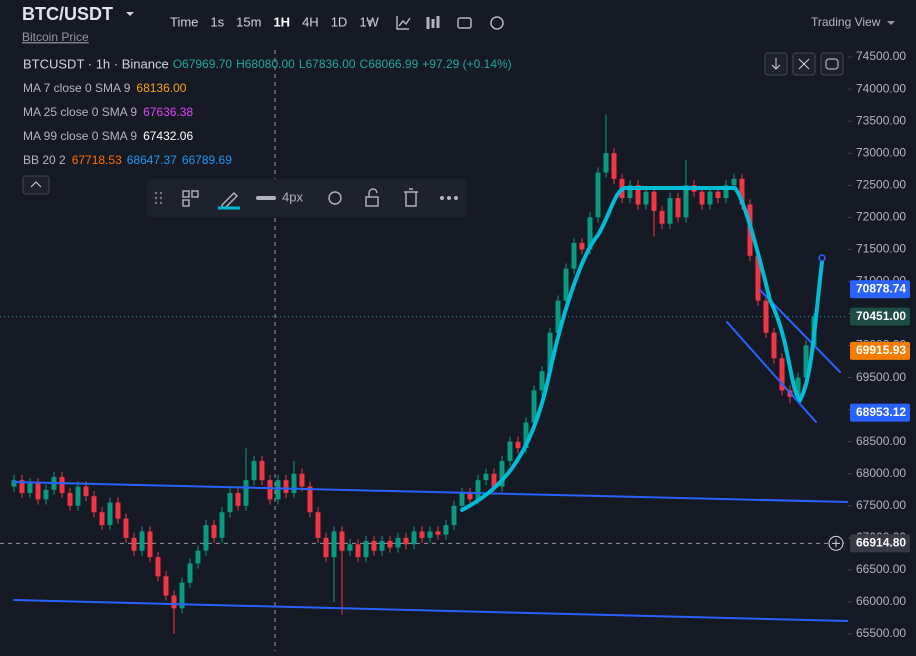  I want to click on indicator-name: MA 25 close 0 SMA 9, so click(80, 112).